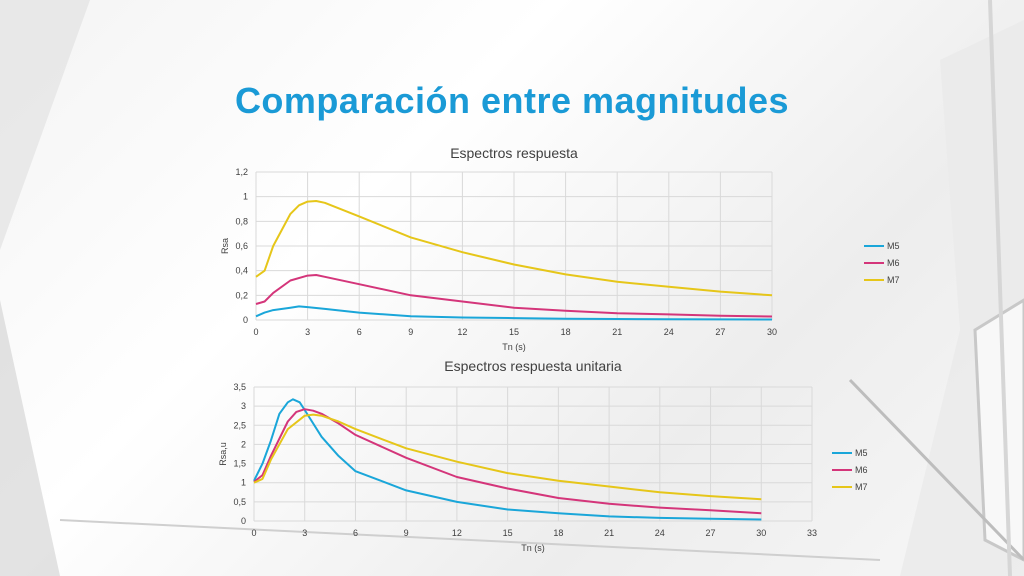 The height and width of the screenshot is (576, 1024). What do you see at coordinates (243, 444) in the screenshot?
I see `y-tick-label: 2` at bounding box center [243, 444].